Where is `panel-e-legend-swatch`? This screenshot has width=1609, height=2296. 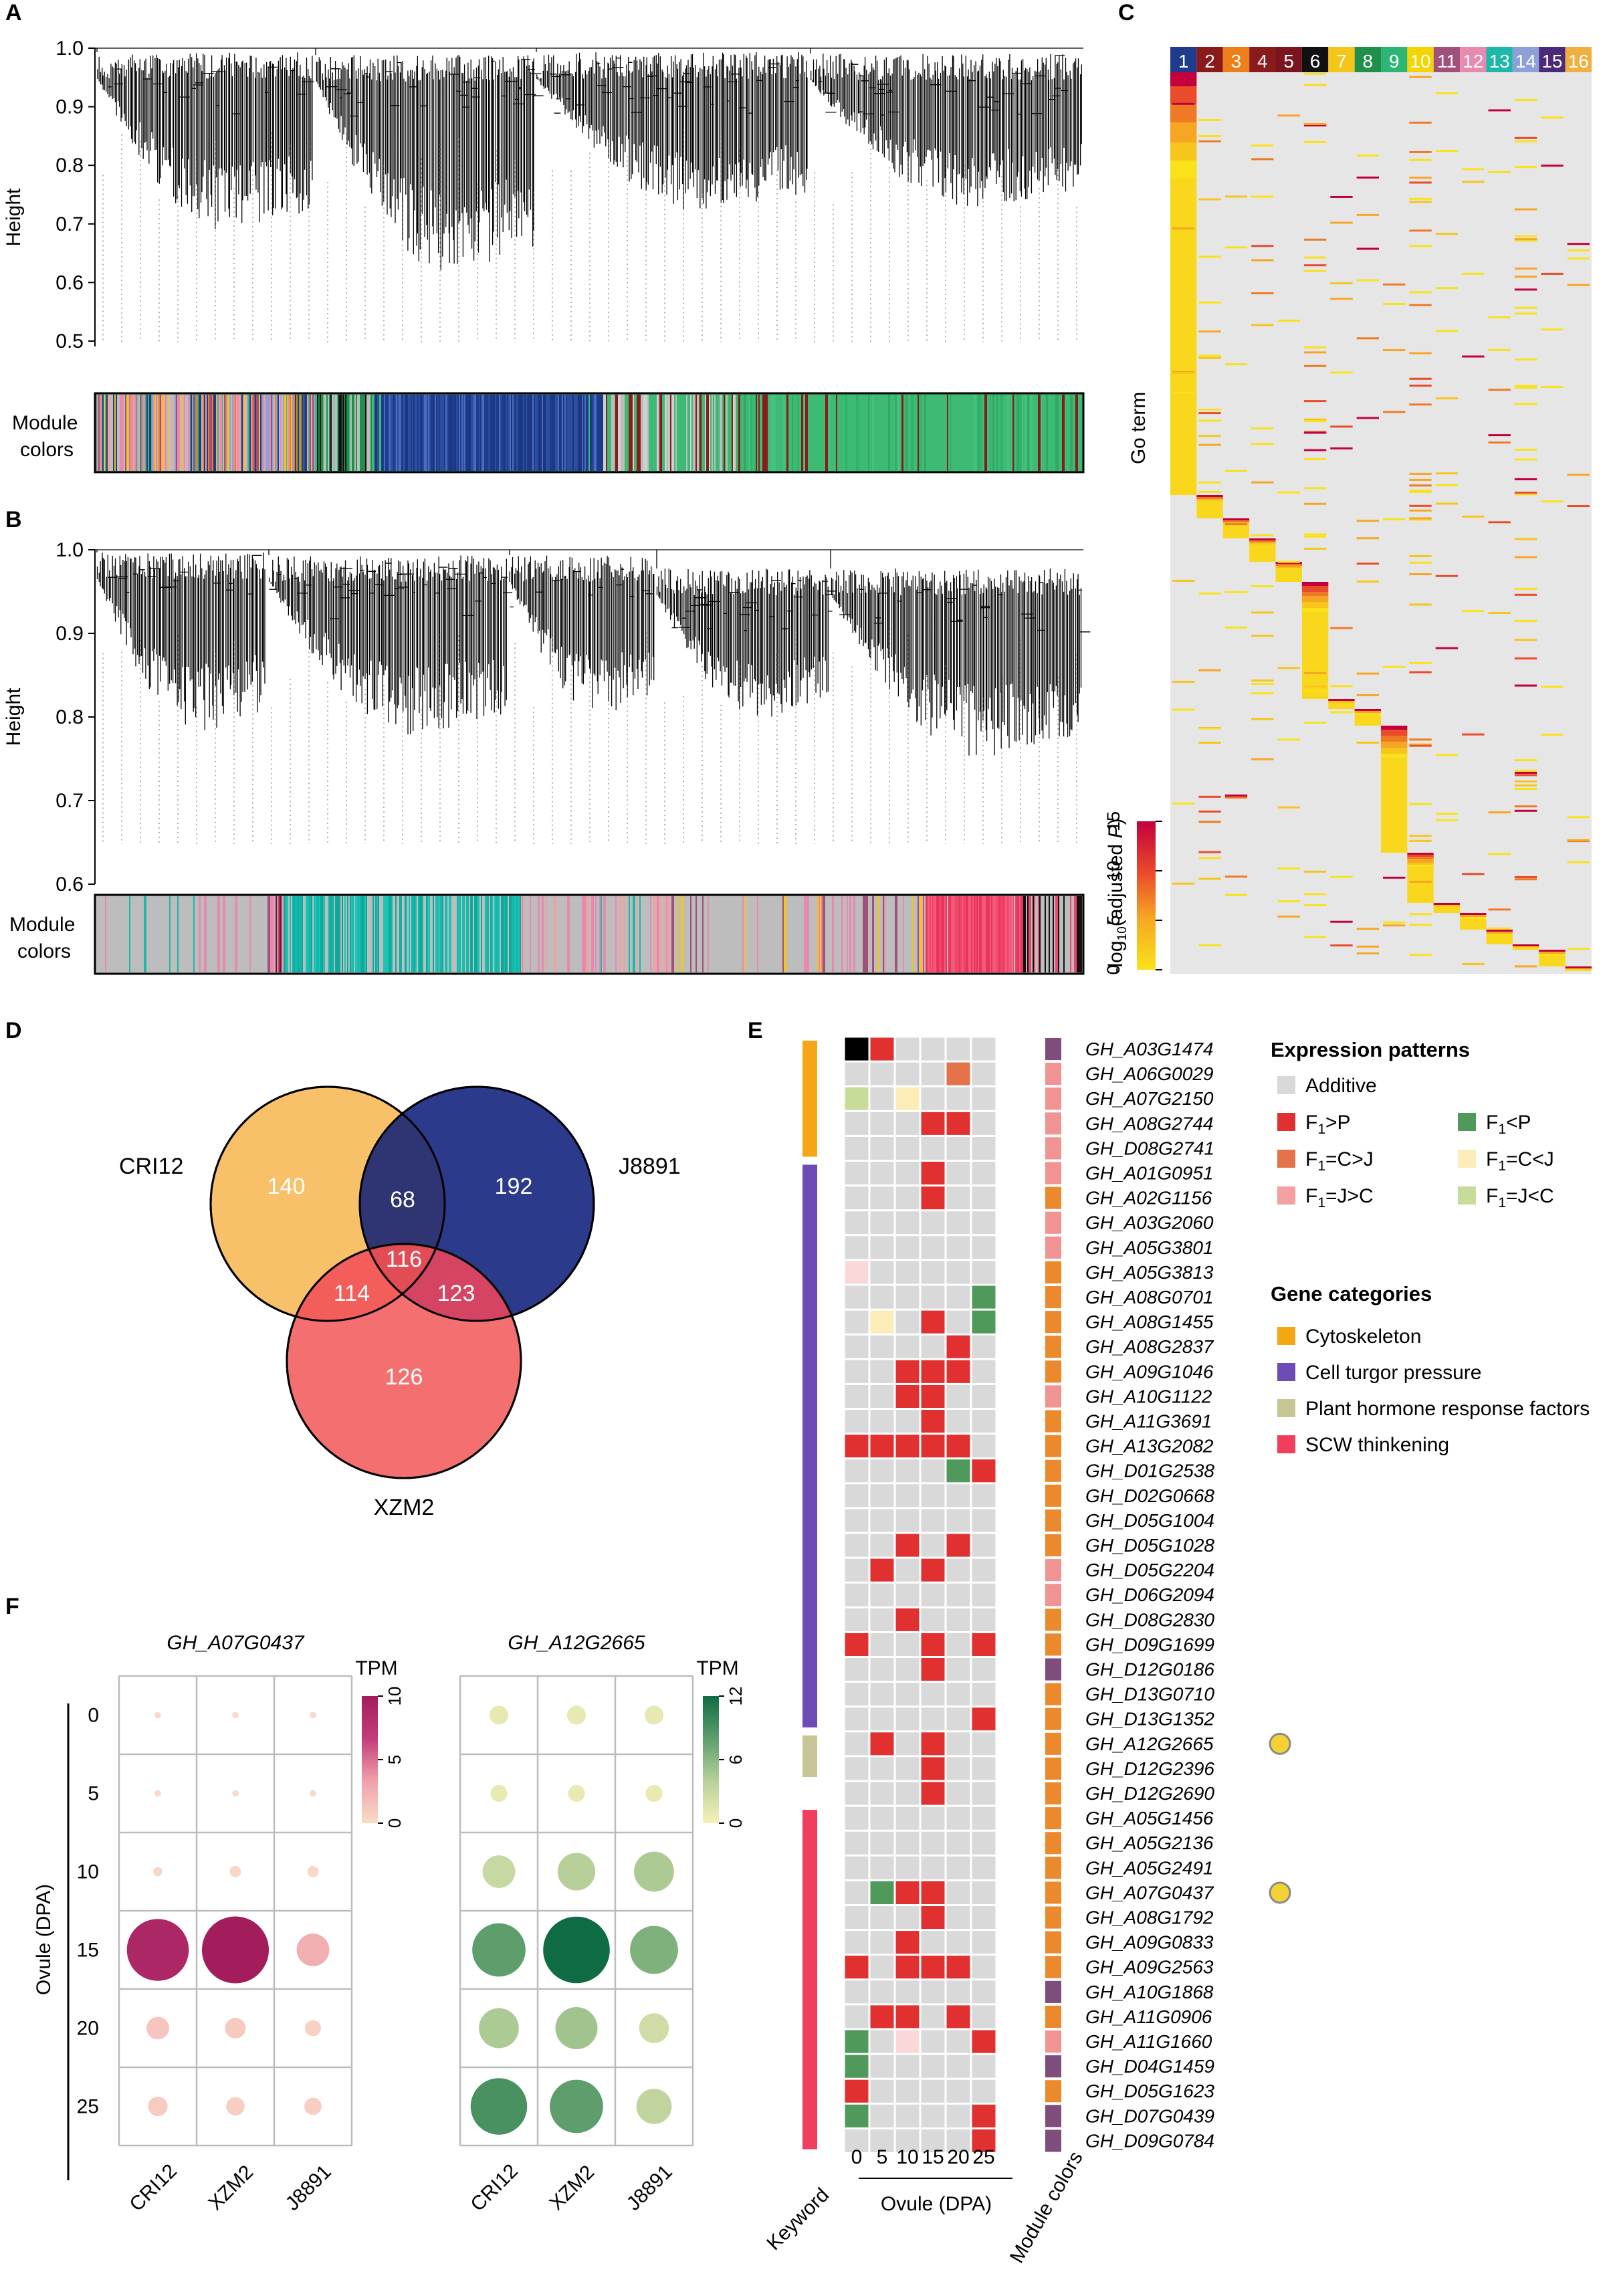 panel-e-legend-swatch is located at coordinates (1467, 1195).